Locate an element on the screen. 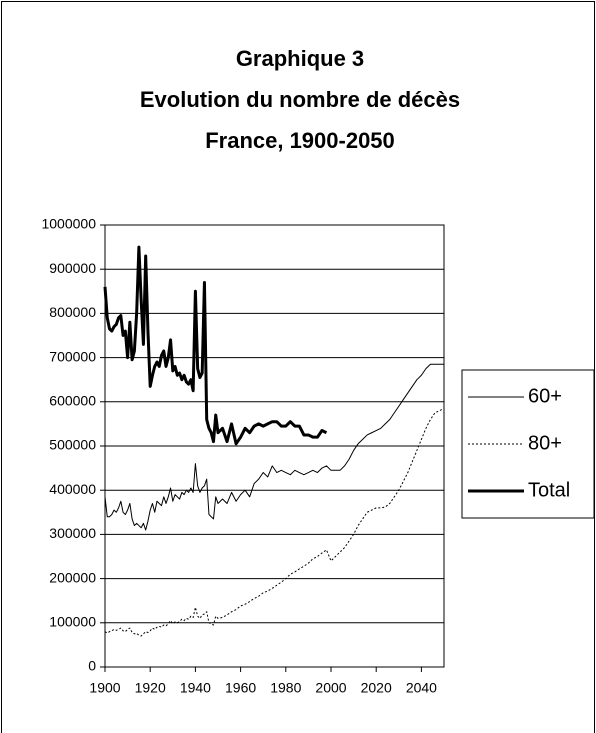 The image size is (596, 733). chart-title: Evolution du nombre de décès is located at coordinates (300, 99).